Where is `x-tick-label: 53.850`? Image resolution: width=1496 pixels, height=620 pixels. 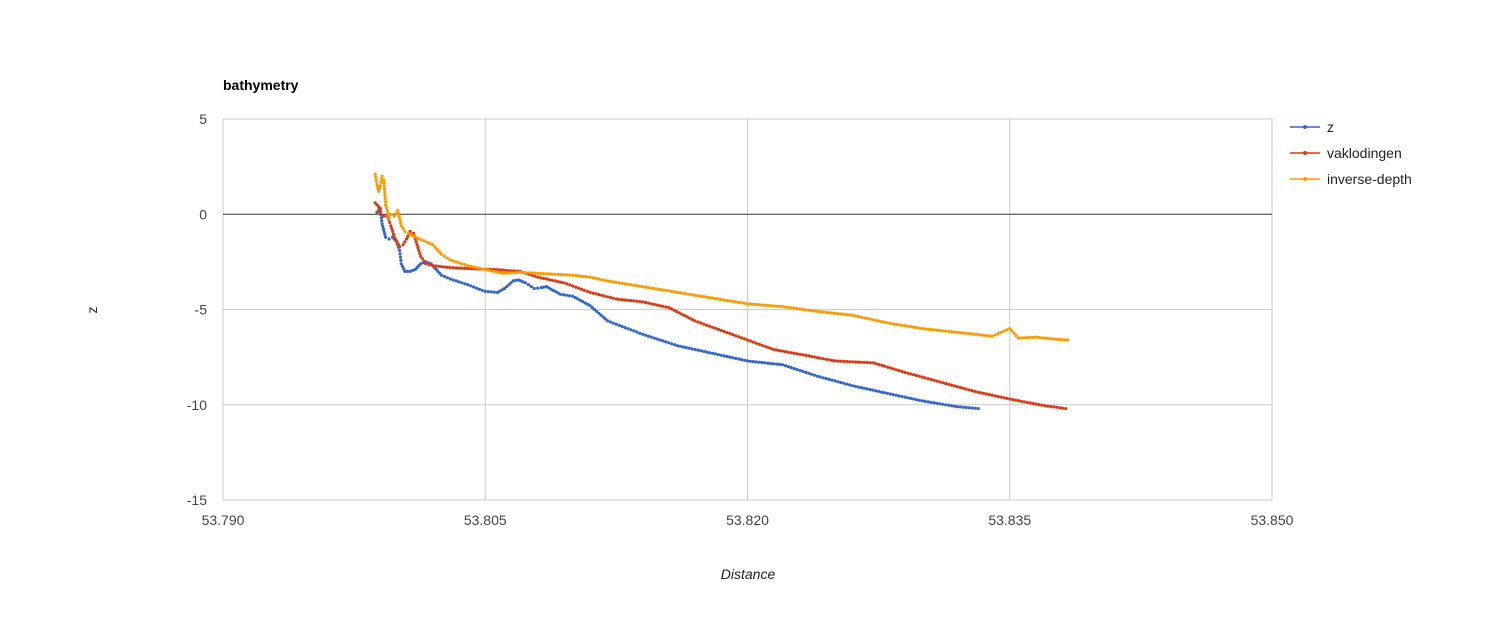
x-tick-label: 53.850 is located at coordinates (1272, 520).